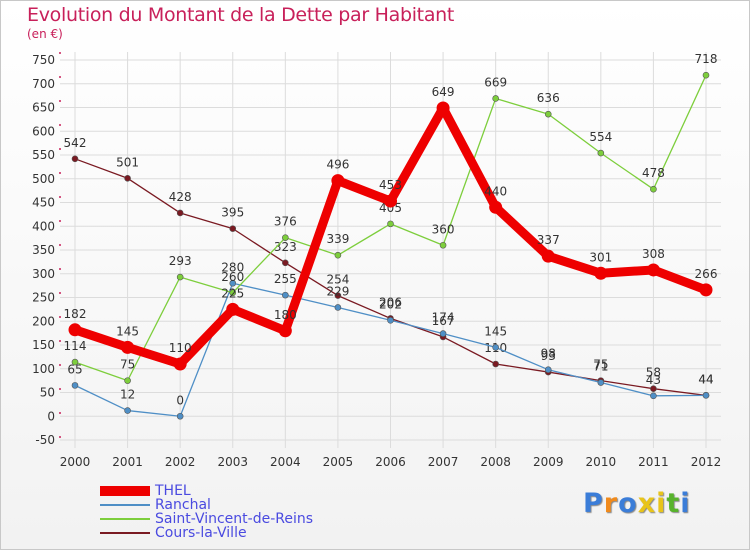  Describe the element at coordinates (43, 345) in the screenshot. I see `y-tick-label: 150` at that location.